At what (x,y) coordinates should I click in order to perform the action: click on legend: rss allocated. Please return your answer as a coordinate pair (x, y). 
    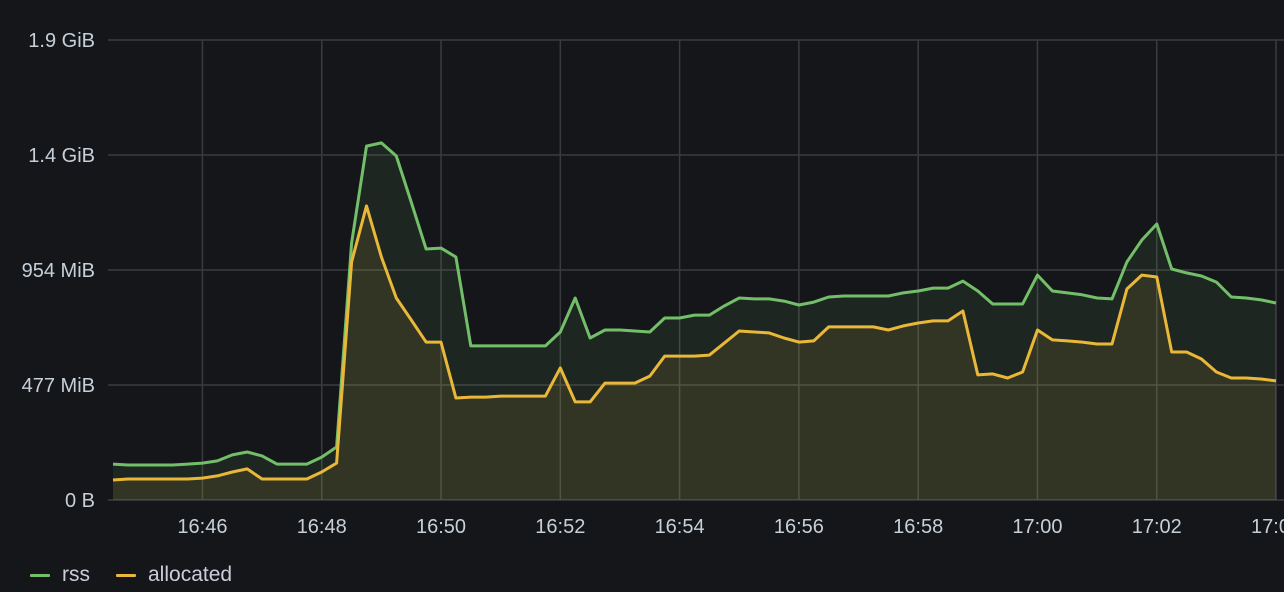
    Looking at the image, I should click on (144, 575).